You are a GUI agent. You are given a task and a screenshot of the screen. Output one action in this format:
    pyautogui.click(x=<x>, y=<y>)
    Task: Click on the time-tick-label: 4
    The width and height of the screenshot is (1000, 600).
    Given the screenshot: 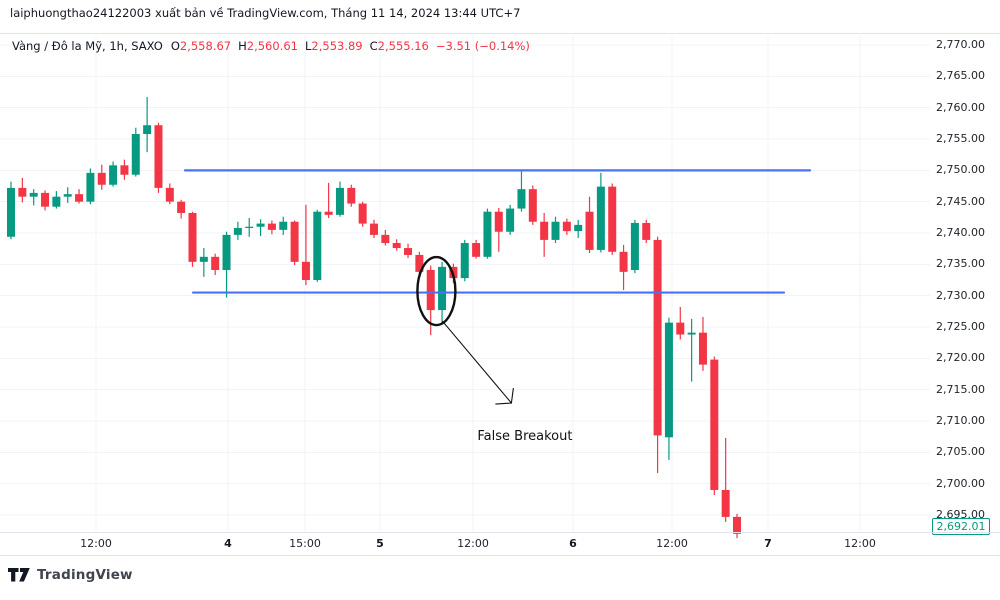 What is the action you would take?
    pyautogui.click(x=228, y=543)
    